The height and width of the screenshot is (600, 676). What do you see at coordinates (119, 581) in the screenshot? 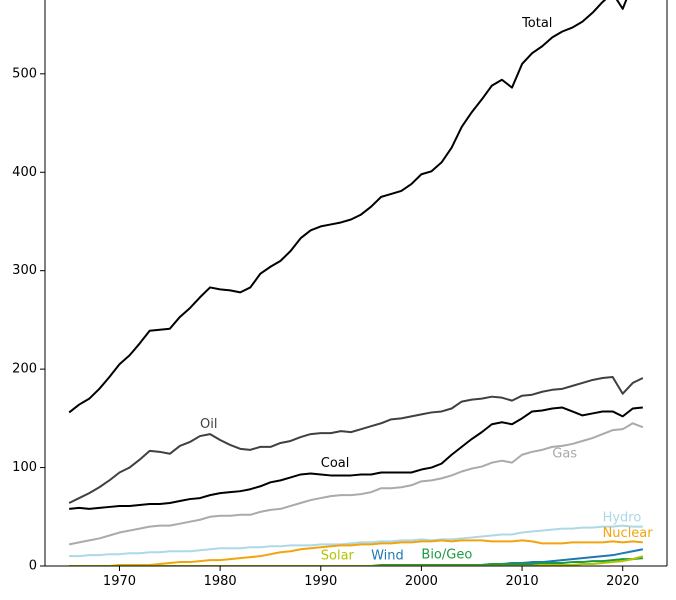
I see `x-tick-label: 1970` at bounding box center [119, 581].